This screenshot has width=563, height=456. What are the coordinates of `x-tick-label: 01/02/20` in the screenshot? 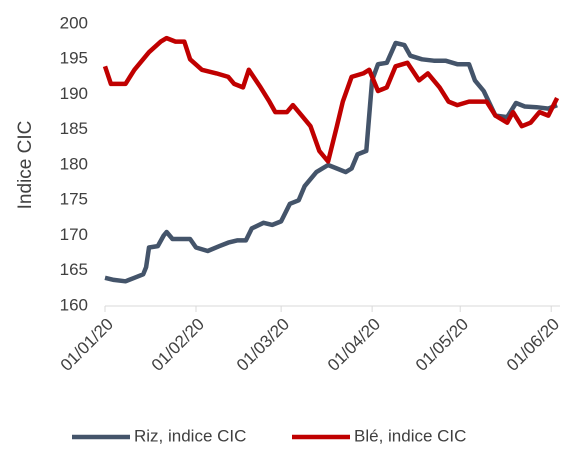 It's located at (178, 345).